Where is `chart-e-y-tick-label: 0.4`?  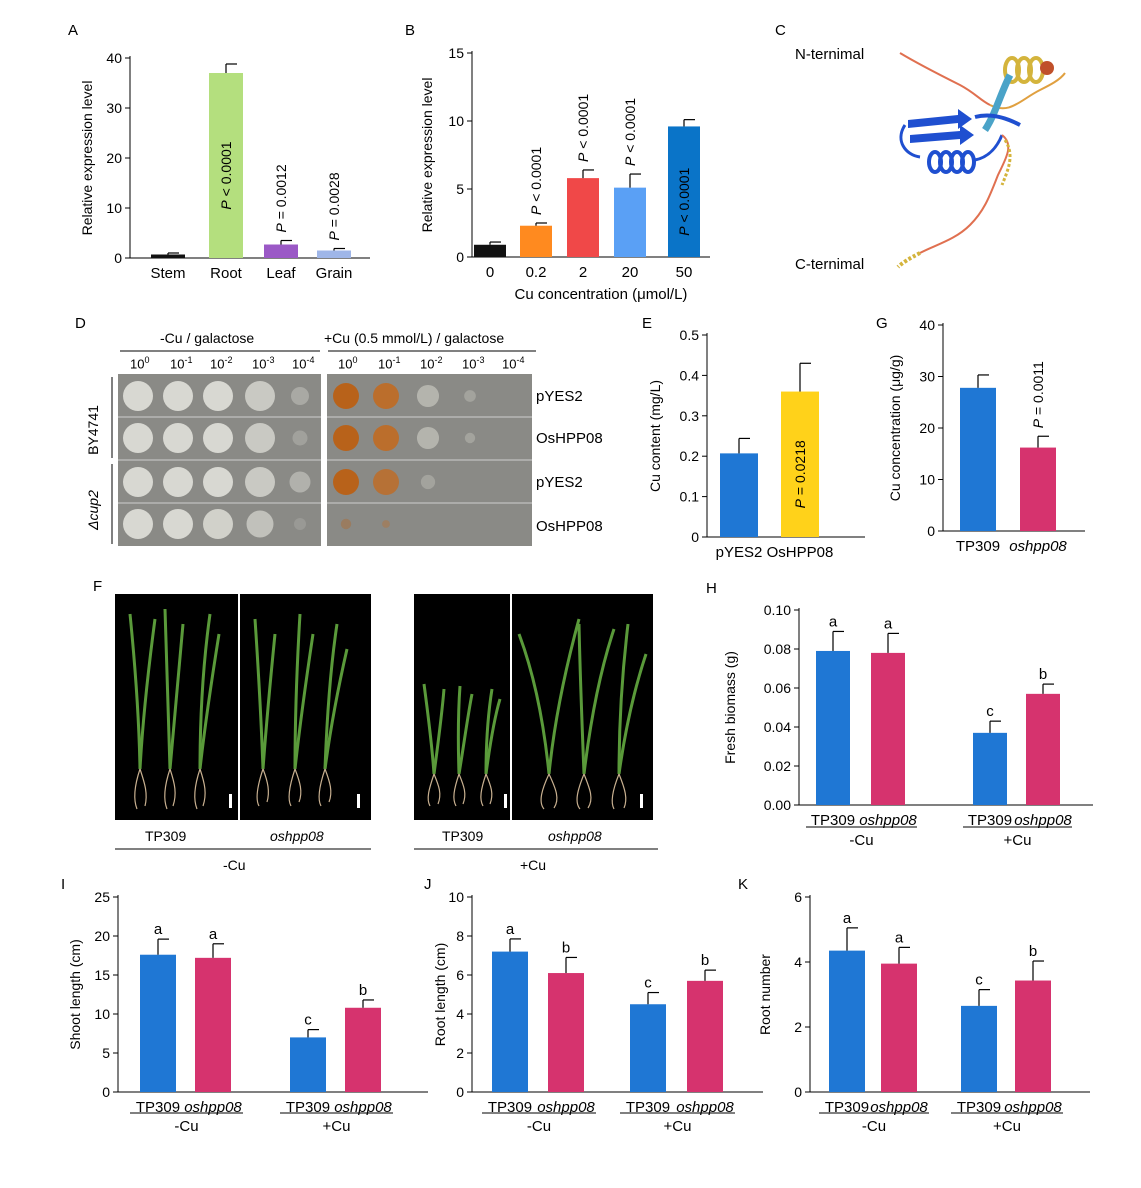
chart-e-y-tick-label: 0.4 is located at coordinates (690, 375).